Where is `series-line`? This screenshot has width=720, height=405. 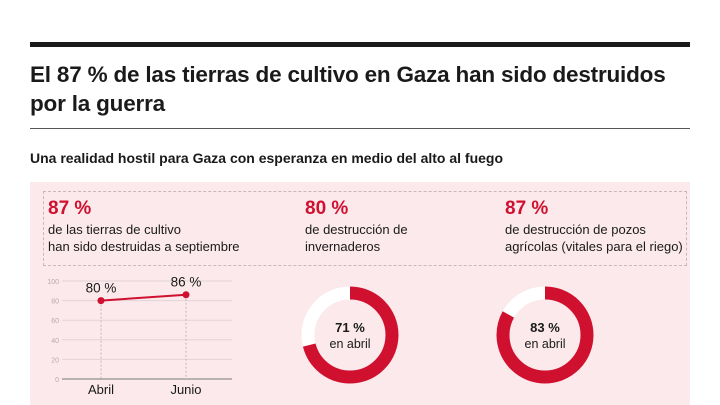 series-line is located at coordinates (143, 297).